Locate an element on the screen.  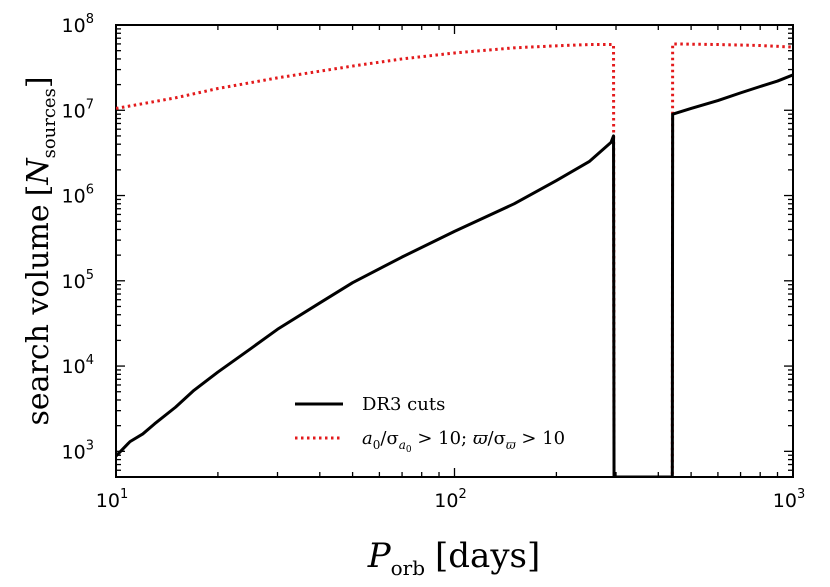
y-axis-label: search volume[Nsources] is located at coordinates (40, 250).